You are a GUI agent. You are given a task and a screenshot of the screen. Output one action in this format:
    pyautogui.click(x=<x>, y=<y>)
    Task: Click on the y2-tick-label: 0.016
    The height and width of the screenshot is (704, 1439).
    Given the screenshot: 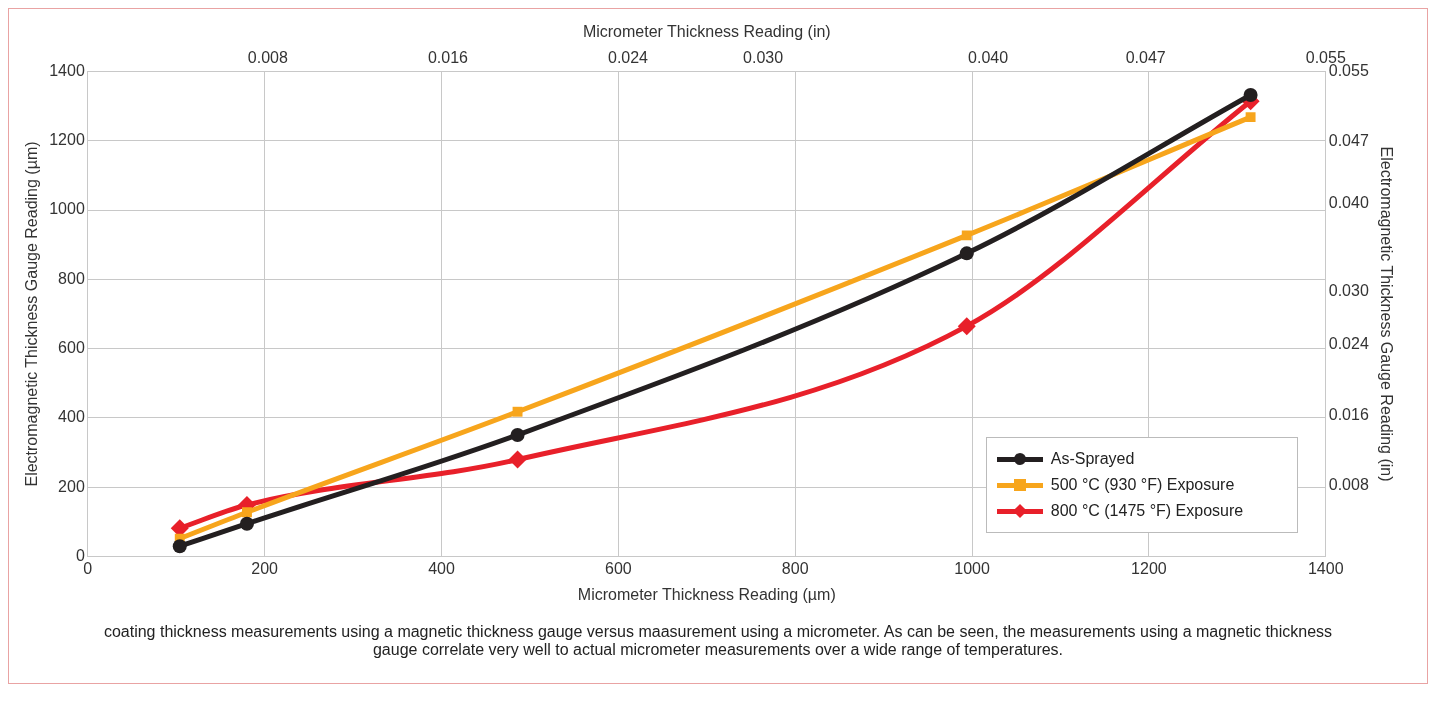 What is the action you would take?
    pyautogui.click(x=1348, y=414)
    